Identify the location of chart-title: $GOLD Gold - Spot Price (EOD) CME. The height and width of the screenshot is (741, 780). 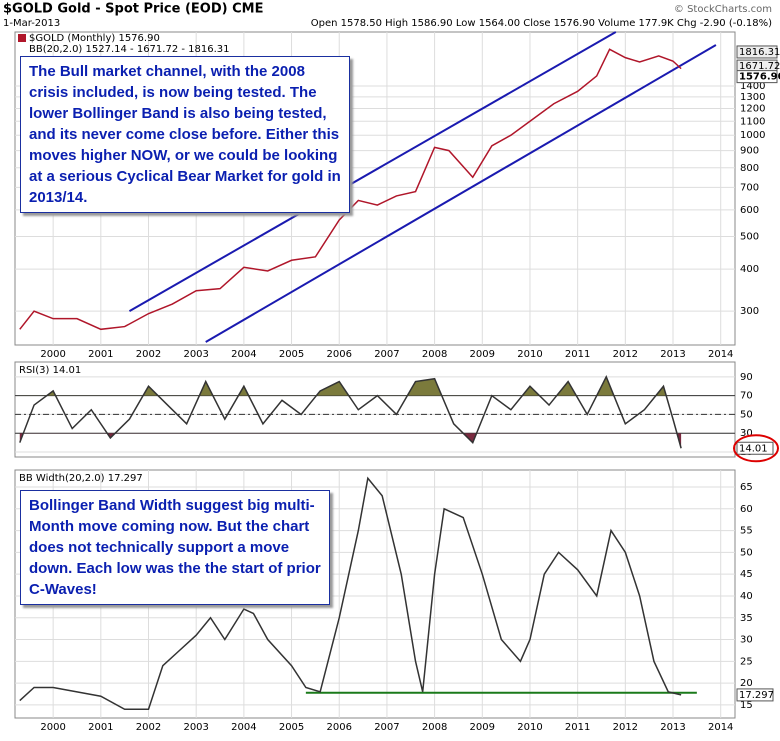
(133, 9).